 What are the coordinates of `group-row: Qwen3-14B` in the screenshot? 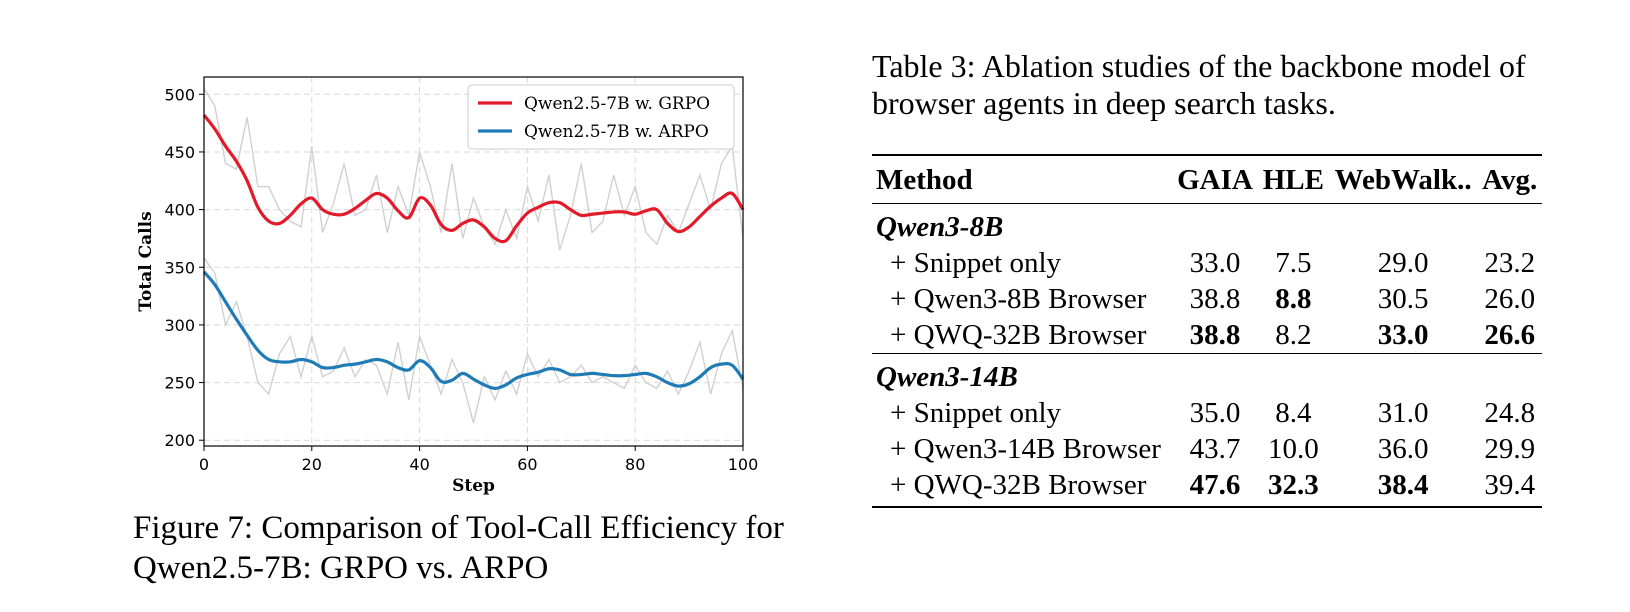 It's located at (1207, 374).